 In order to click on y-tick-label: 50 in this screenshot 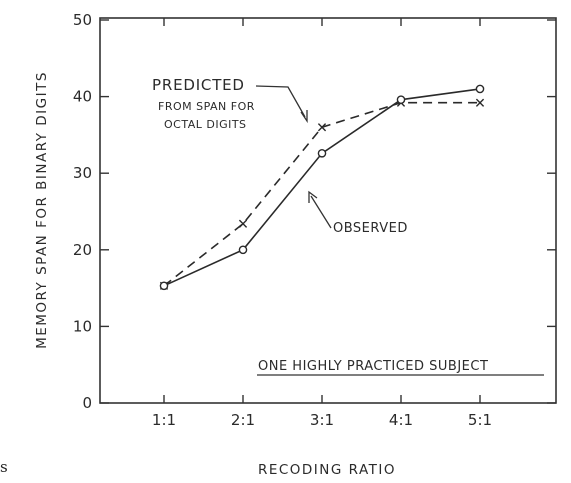, I will do `click(82, 20)`.